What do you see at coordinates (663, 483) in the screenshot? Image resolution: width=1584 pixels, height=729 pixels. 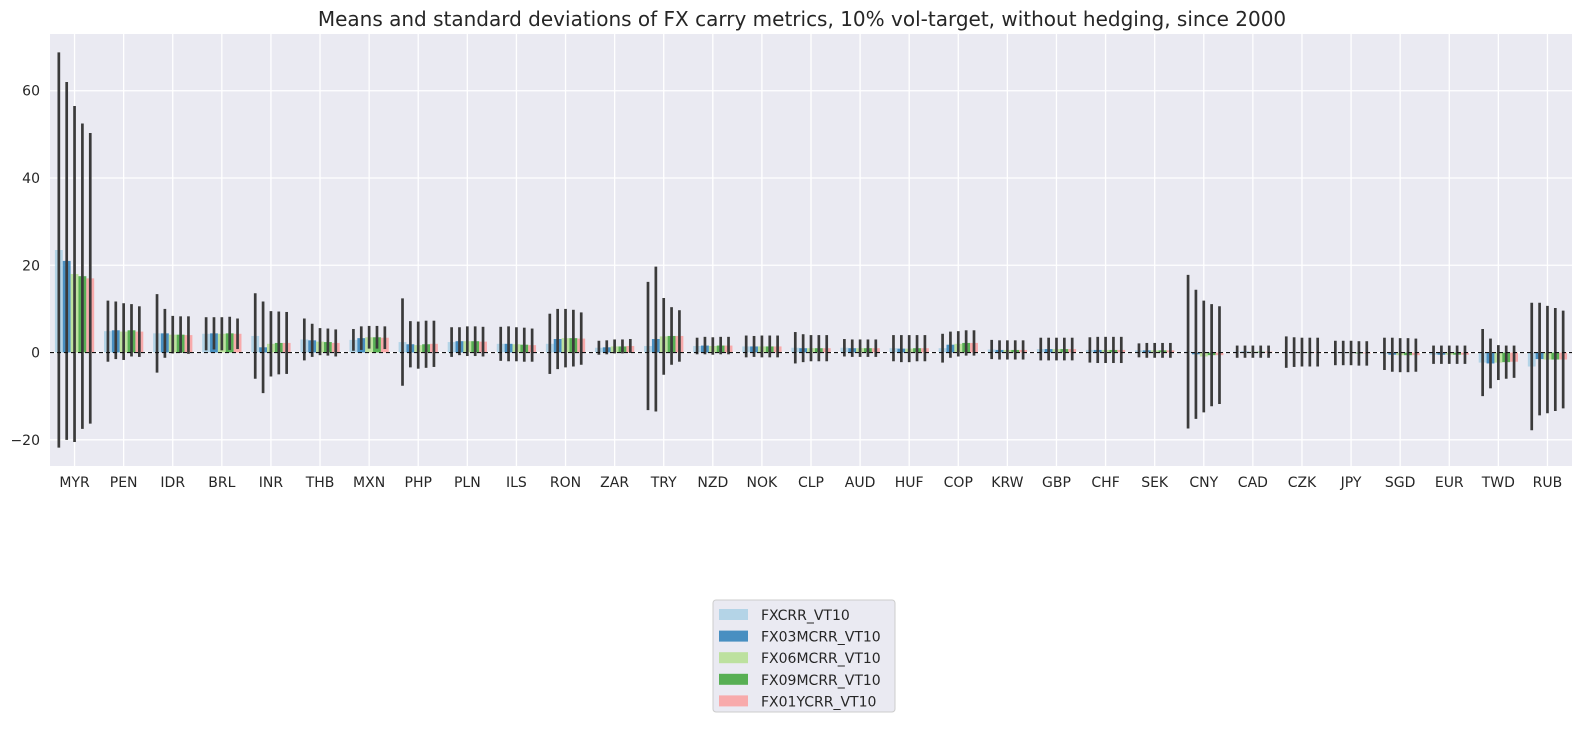 I see `x-tick-label: TRY` at bounding box center [663, 483].